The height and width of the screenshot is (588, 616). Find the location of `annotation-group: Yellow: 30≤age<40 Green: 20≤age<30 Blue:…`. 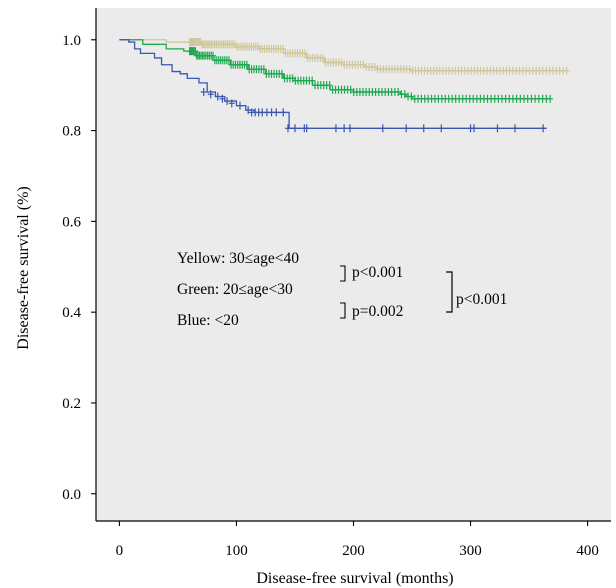

annotation-group: Yellow: 30≤age<40 Green: 20≤age<30 Blue:… is located at coordinates (342, 289).